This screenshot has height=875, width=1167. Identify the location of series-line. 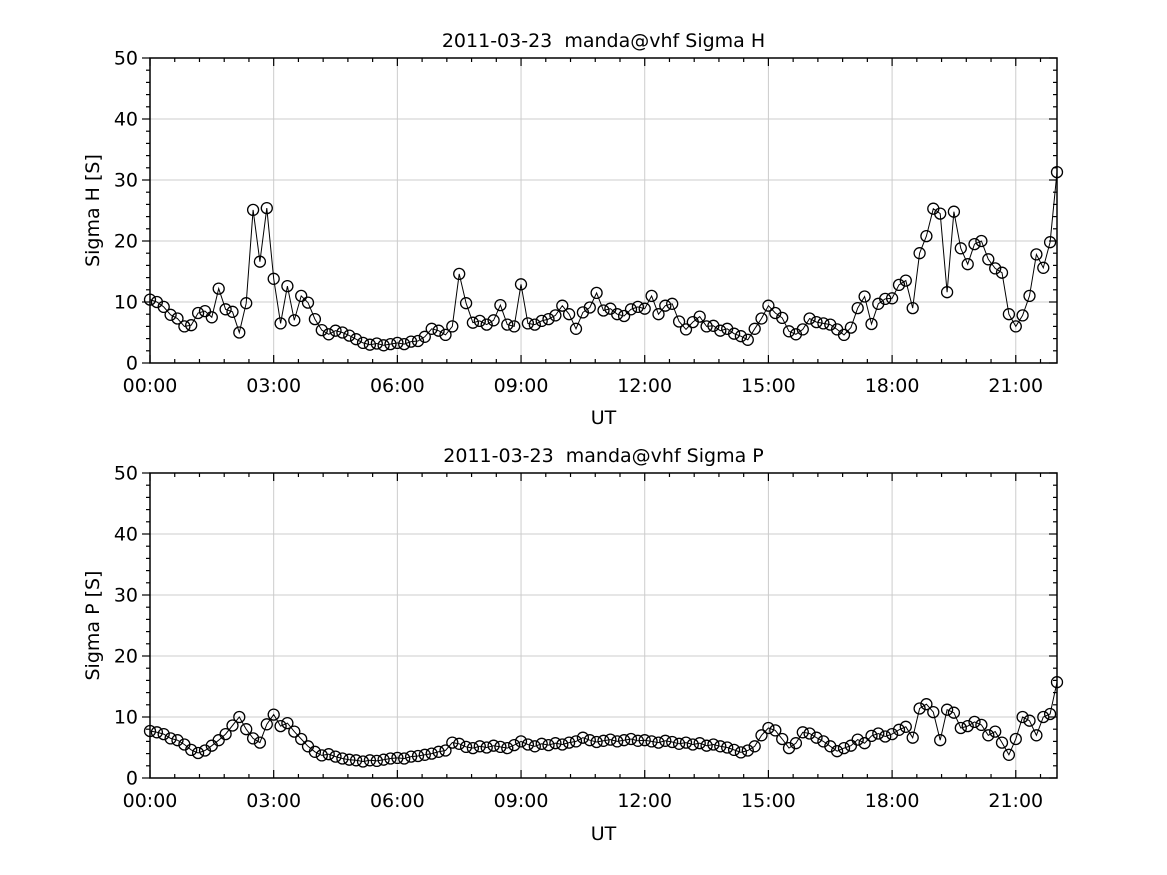
(603, 722).